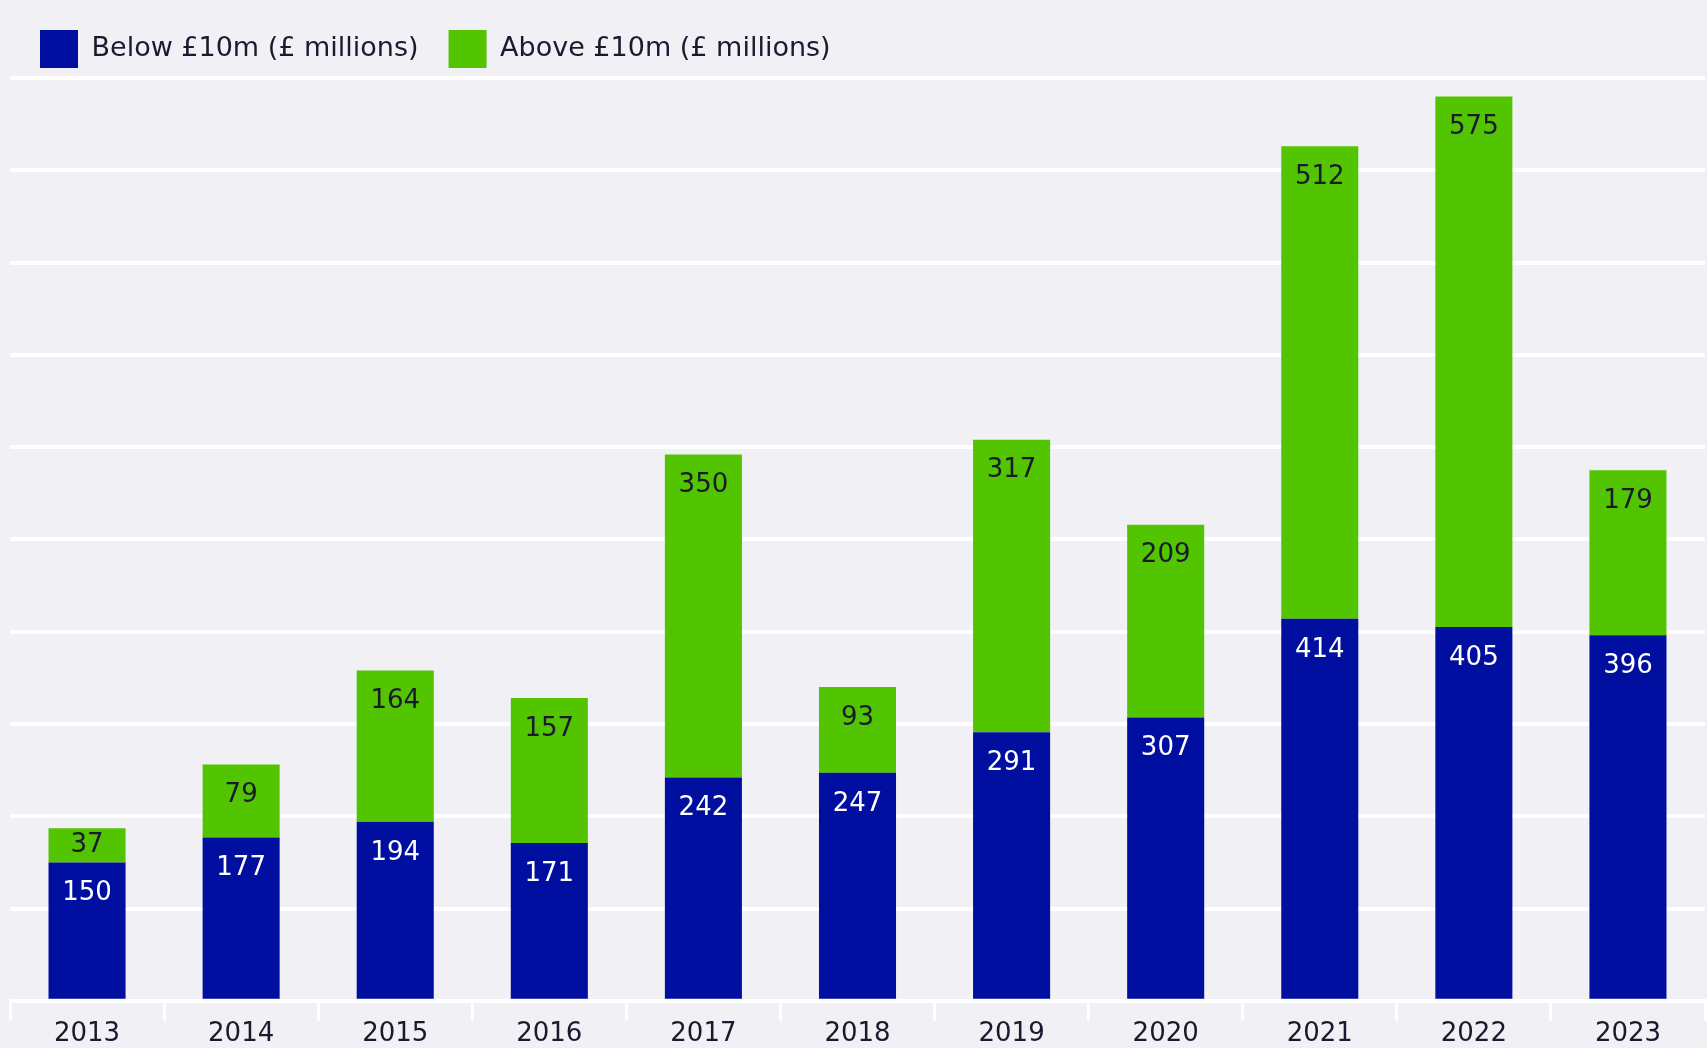 The width and height of the screenshot is (1707, 1048). Describe the element at coordinates (1165, 553) in the screenshot. I see `data-label: 209` at that location.